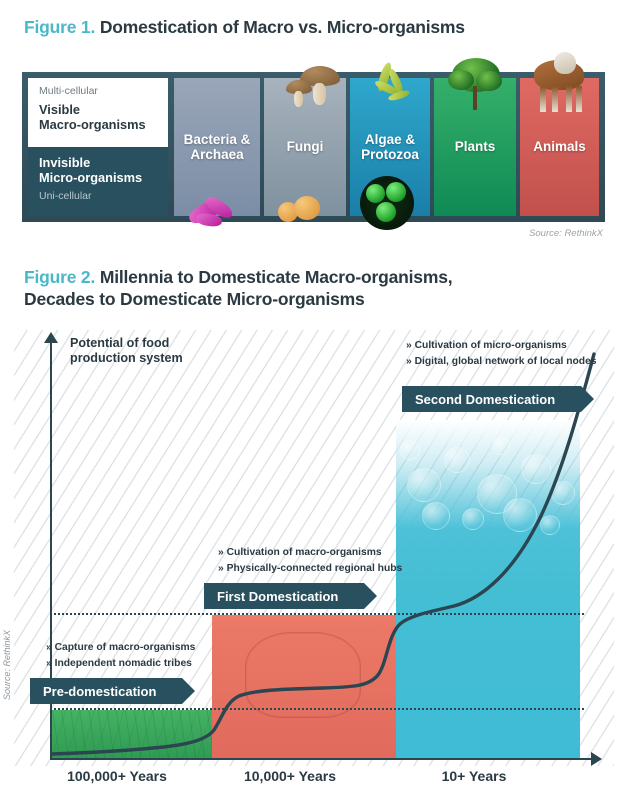 Image resolution: width=627 pixels, height=800 pixels. Describe the element at coordinates (126, 351) in the screenshot. I see `y-axis-label: Potential of food production system` at that location.